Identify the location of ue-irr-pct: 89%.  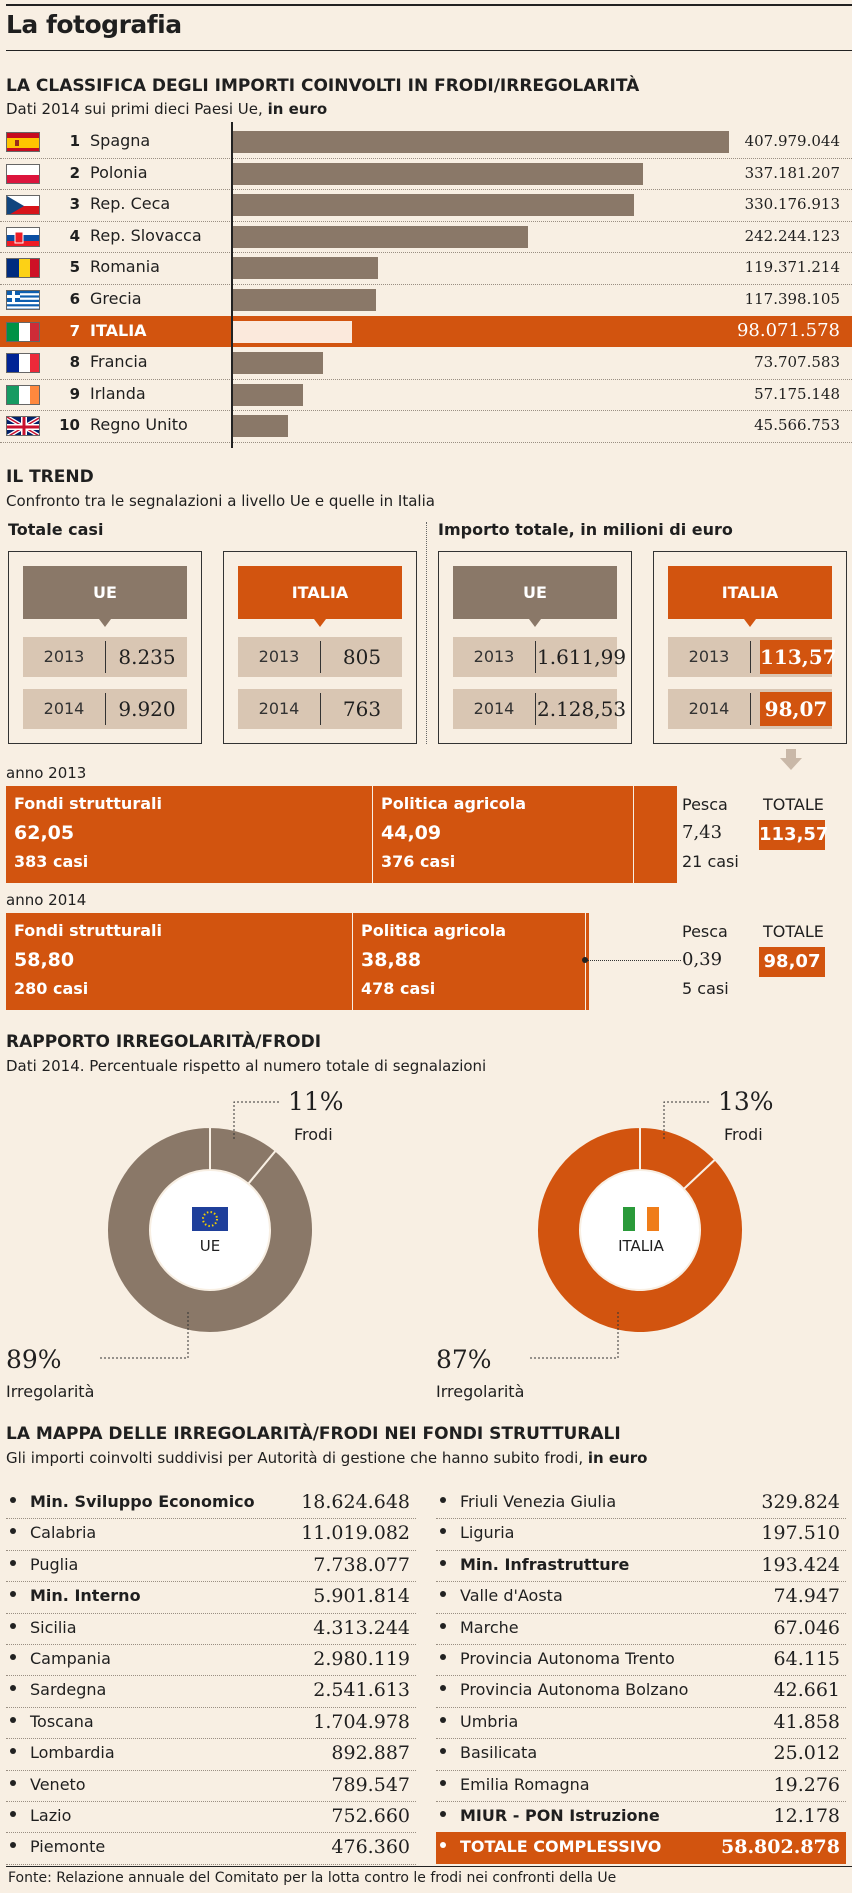
(34, 1359).